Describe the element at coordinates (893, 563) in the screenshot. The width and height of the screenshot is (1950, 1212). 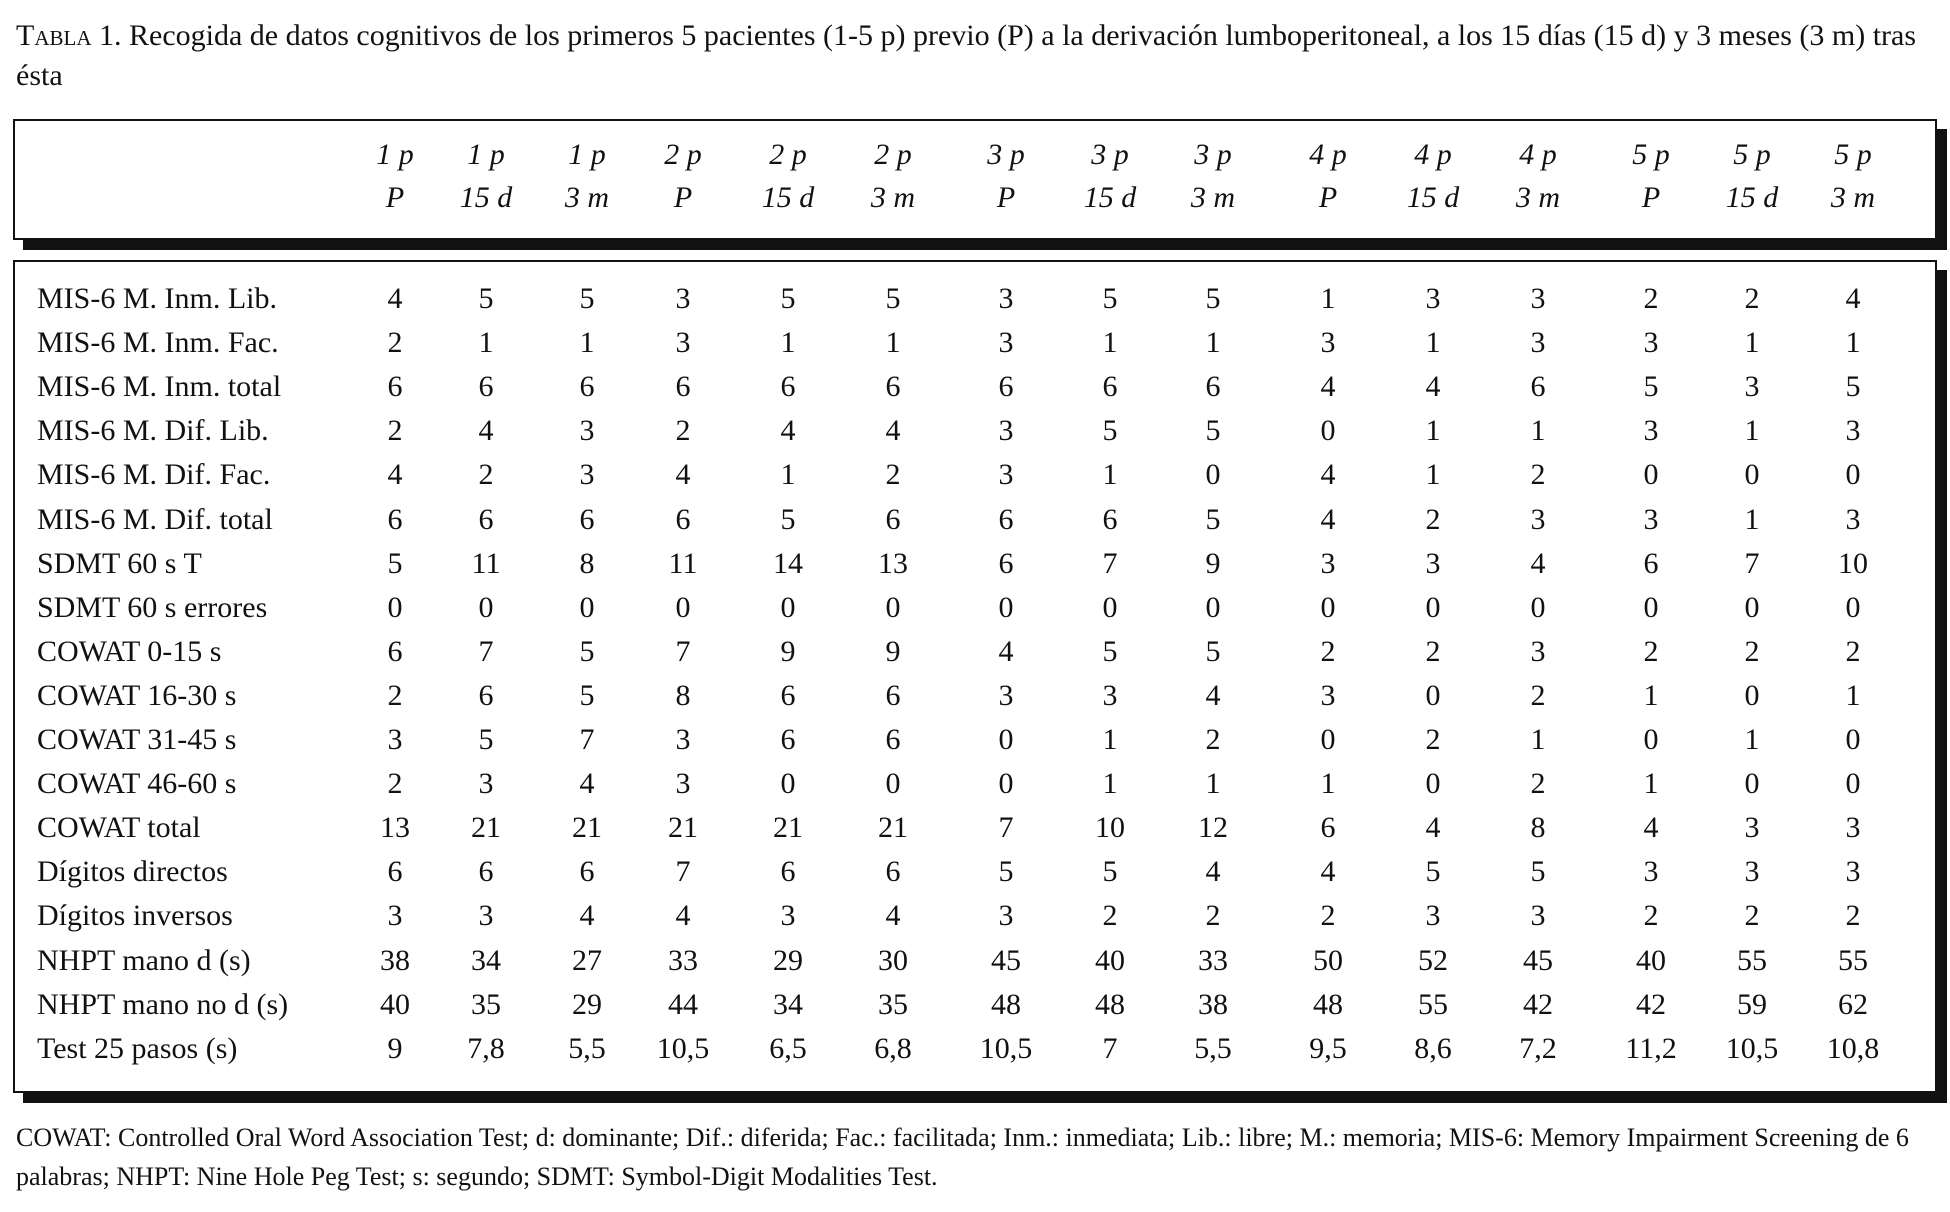
I see `table-cell: 13` at that location.